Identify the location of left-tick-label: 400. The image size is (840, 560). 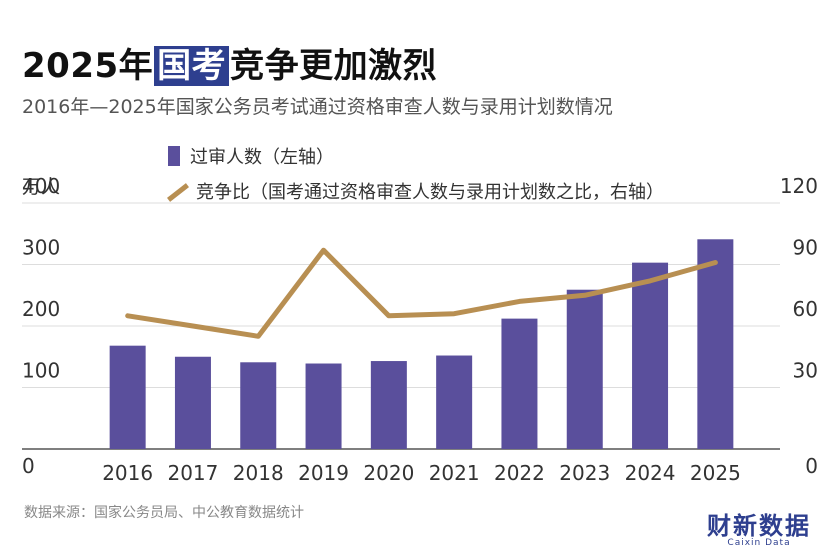
(41, 186).